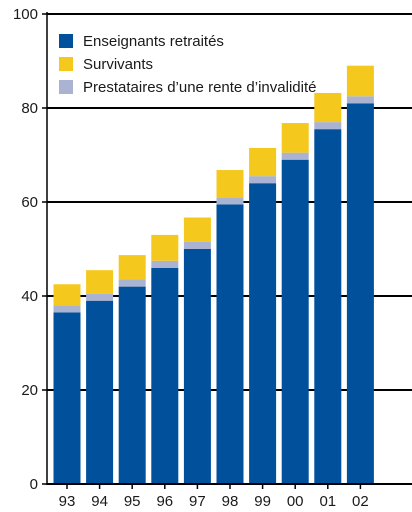 The width and height of the screenshot is (412, 512). Describe the element at coordinates (118, 64) in the screenshot. I see `legend-label: Survivants` at that location.